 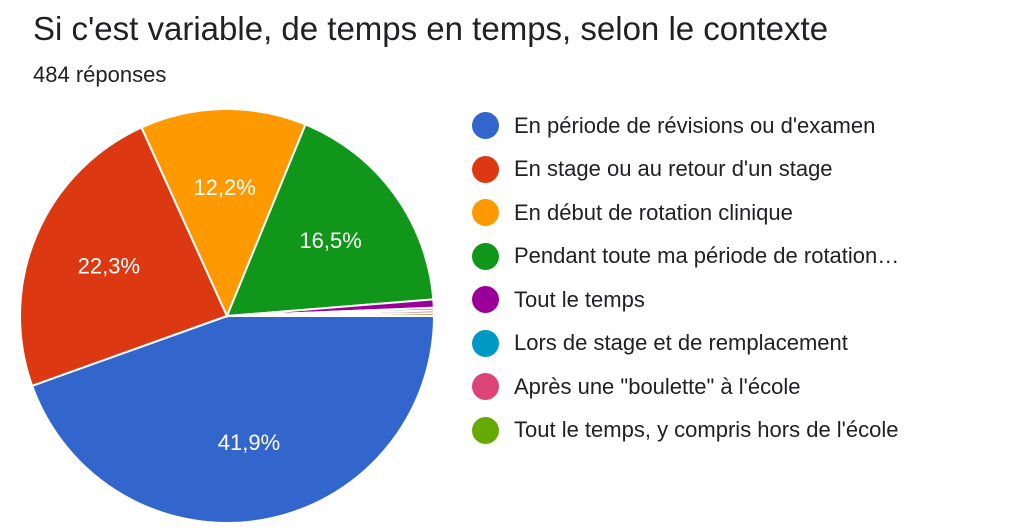 I want to click on legend-item-7: Tout le temps, y compris hors de l'école, so click(x=685, y=431).